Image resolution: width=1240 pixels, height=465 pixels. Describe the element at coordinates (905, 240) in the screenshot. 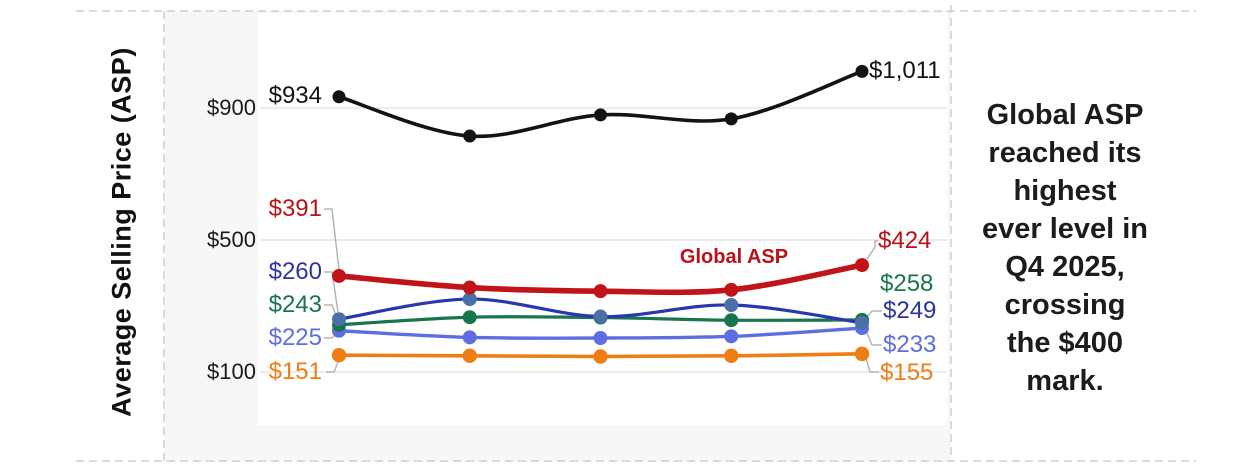

I see `value-label-globalasp-end: $424` at that location.